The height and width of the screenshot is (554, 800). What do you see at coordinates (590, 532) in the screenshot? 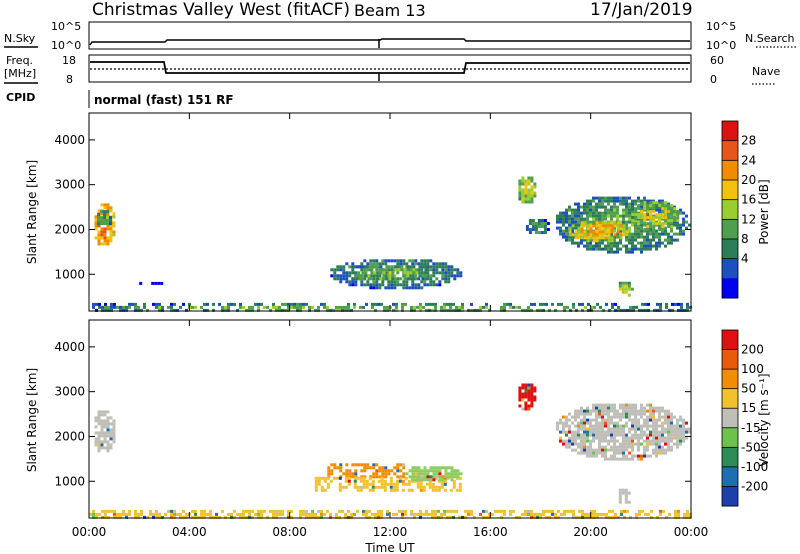
I see `time-tick-5: 20:00` at bounding box center [590, 532].